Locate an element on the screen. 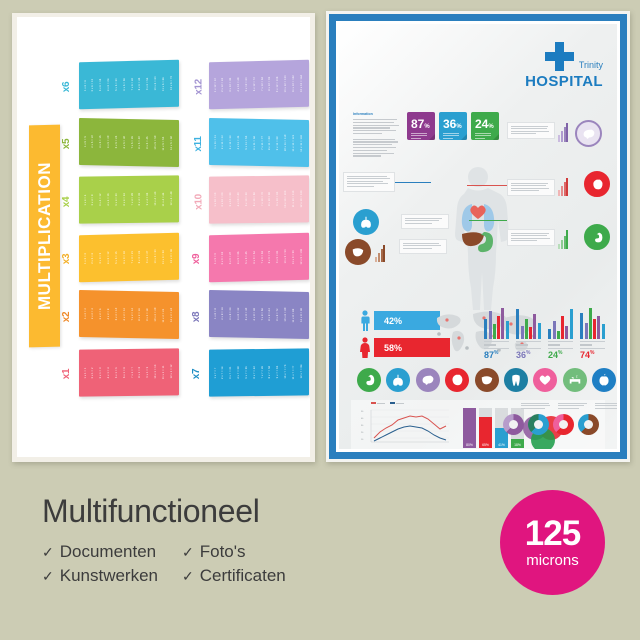 This screenshot has width=640, height=640. gender-row-female: 58% is located at coordinates (404, 347).